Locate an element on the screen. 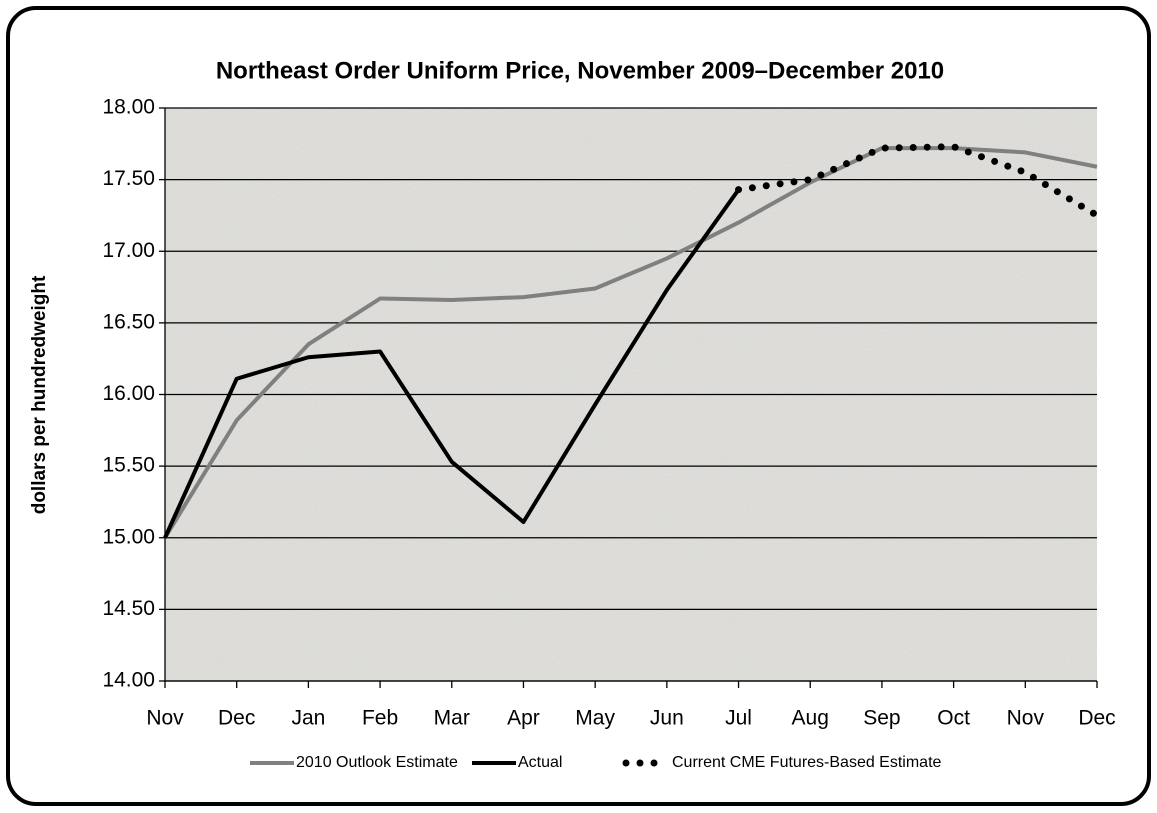 Image resolution: width=1157 pixels, height=813 pixels. y-tick-label: 15.50 is located at coordinates (128, 465).